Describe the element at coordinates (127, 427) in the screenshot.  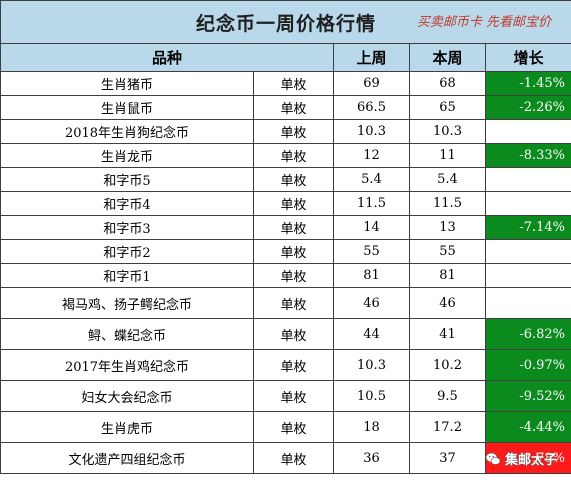
I see `row-name: 生肖虎币` at that location.